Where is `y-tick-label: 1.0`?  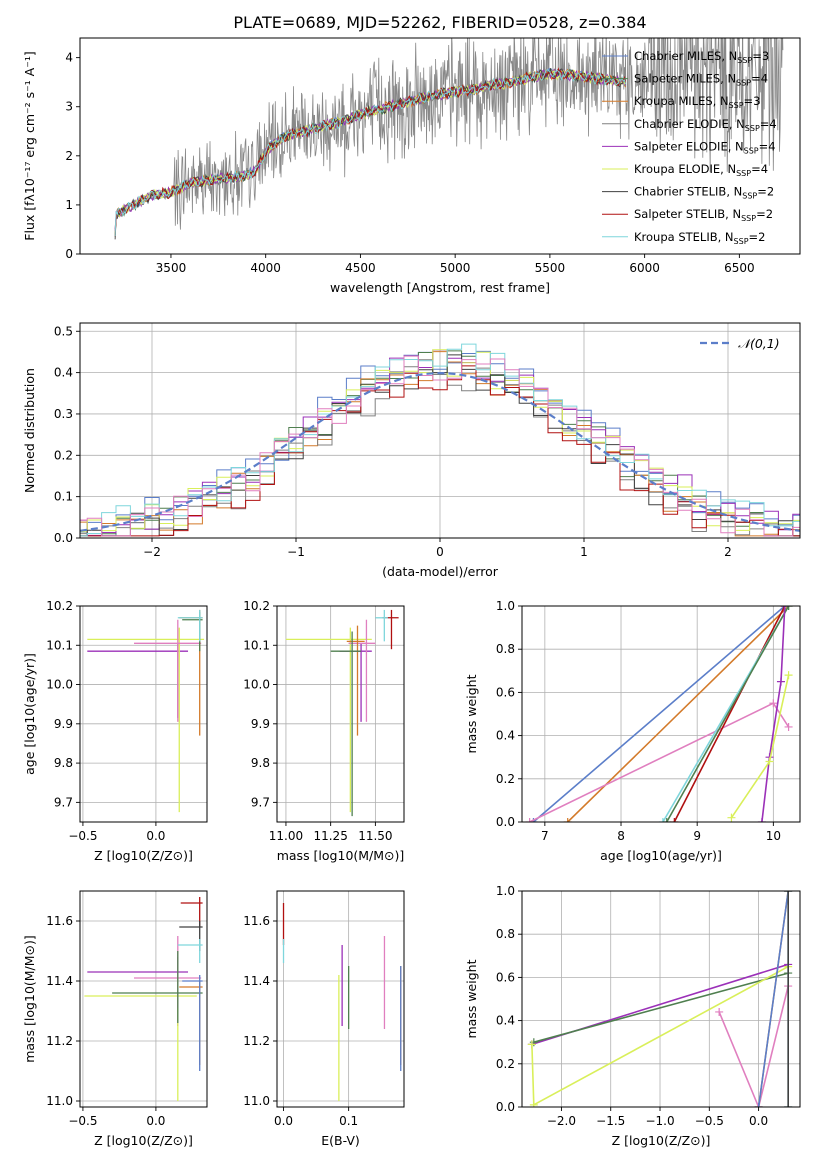 y-tick-label: 1.0 is located at coordinates (505, 891).